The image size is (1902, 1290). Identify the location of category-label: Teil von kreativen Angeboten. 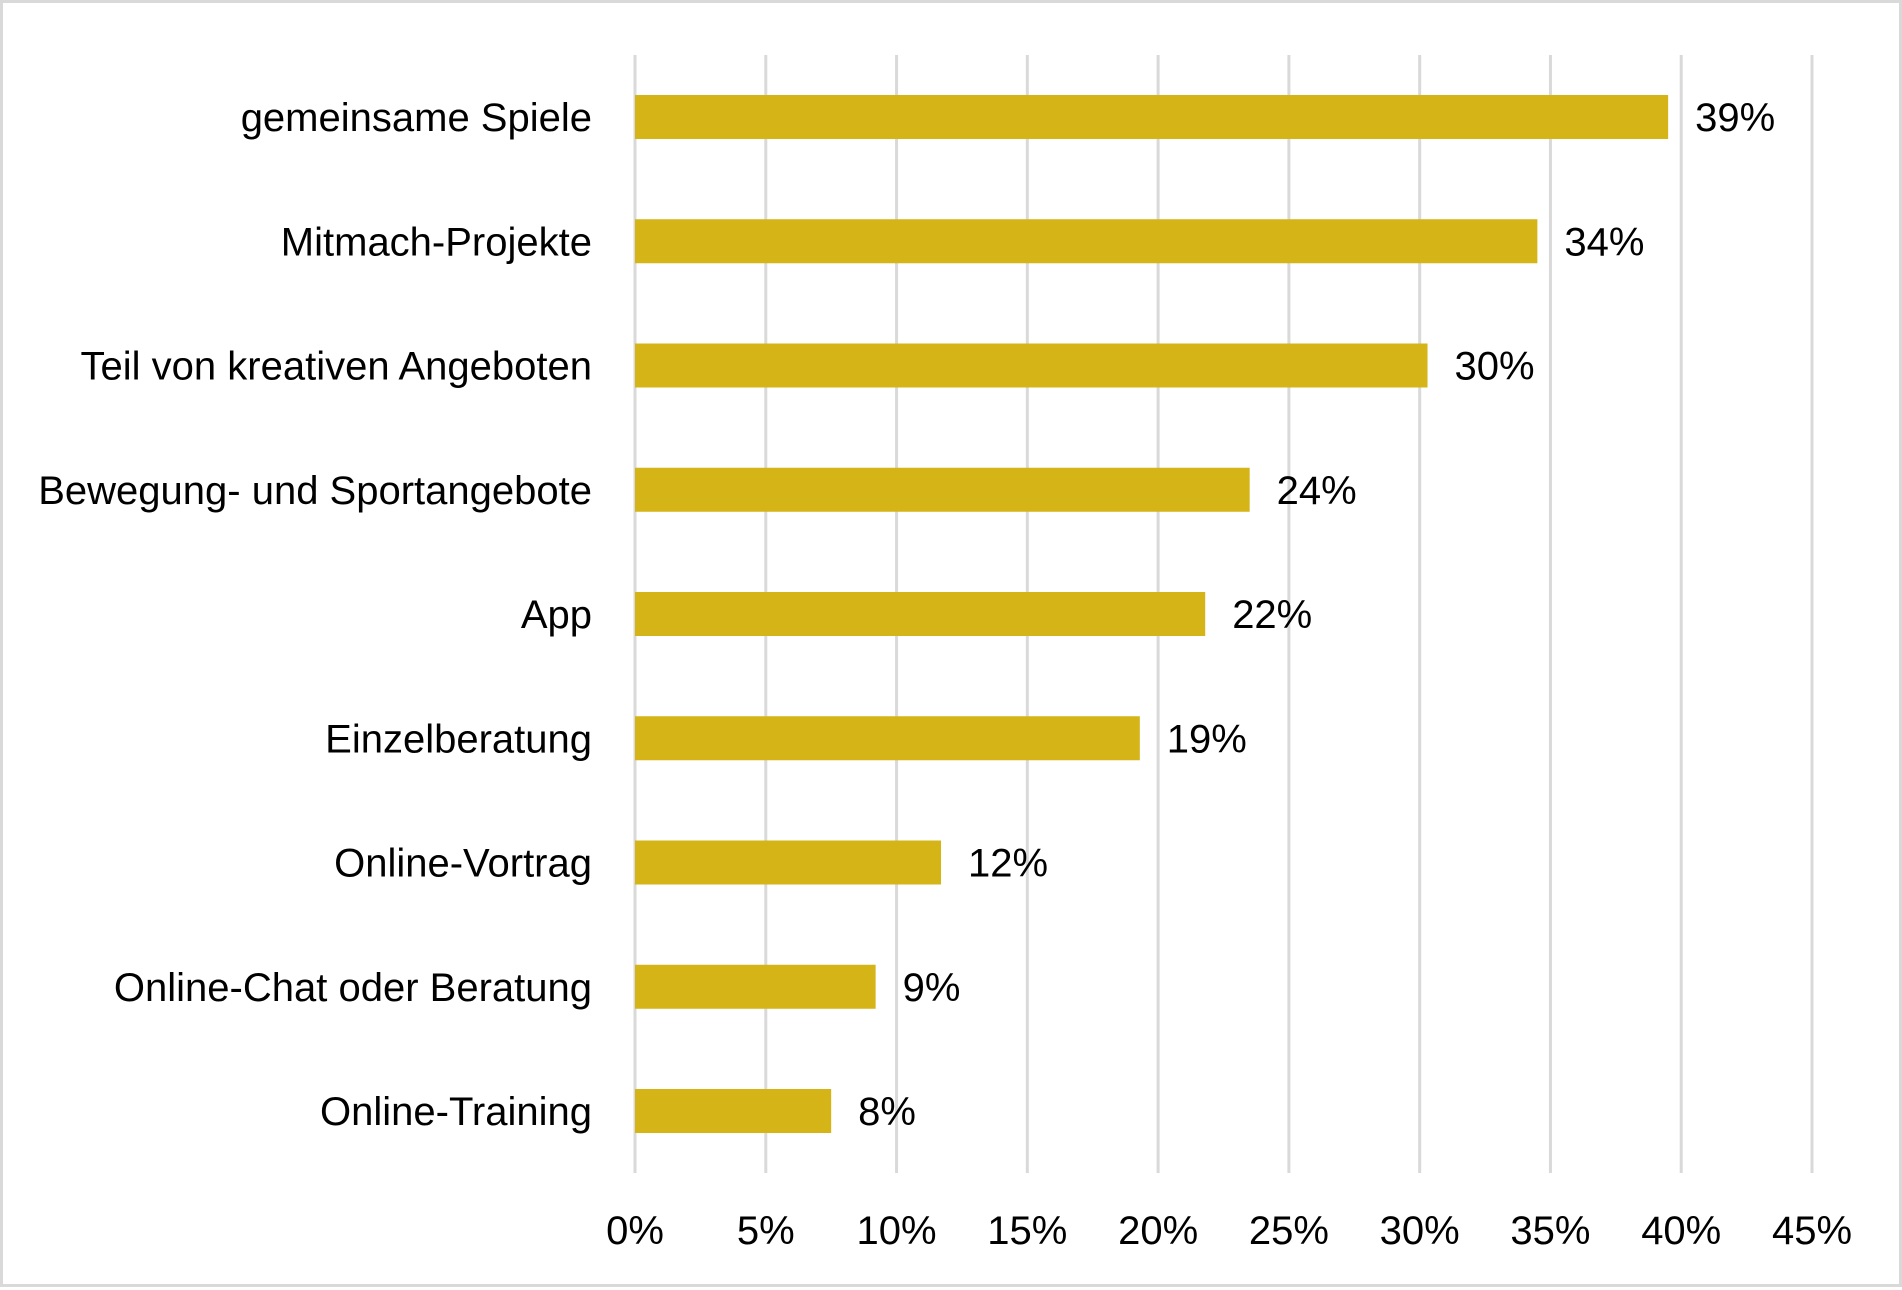
(336, 367).